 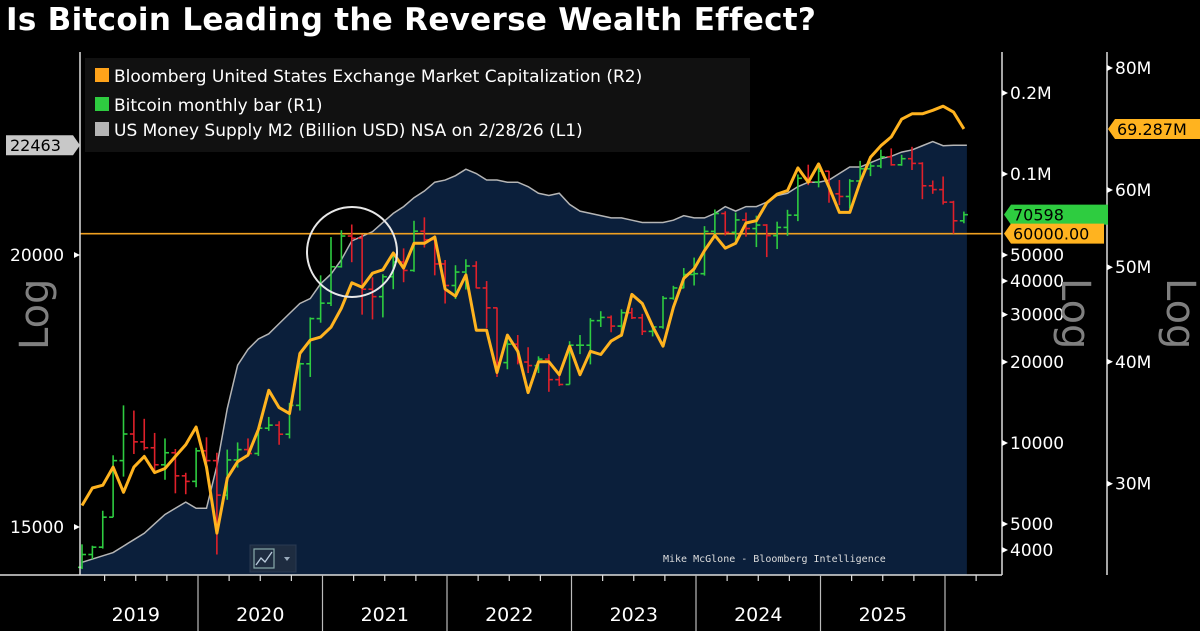 What do you see at coordinates (37, 256) in the screenshot?
I see `left-axis-tick-label: 20000` at bounding box center [37, 256].